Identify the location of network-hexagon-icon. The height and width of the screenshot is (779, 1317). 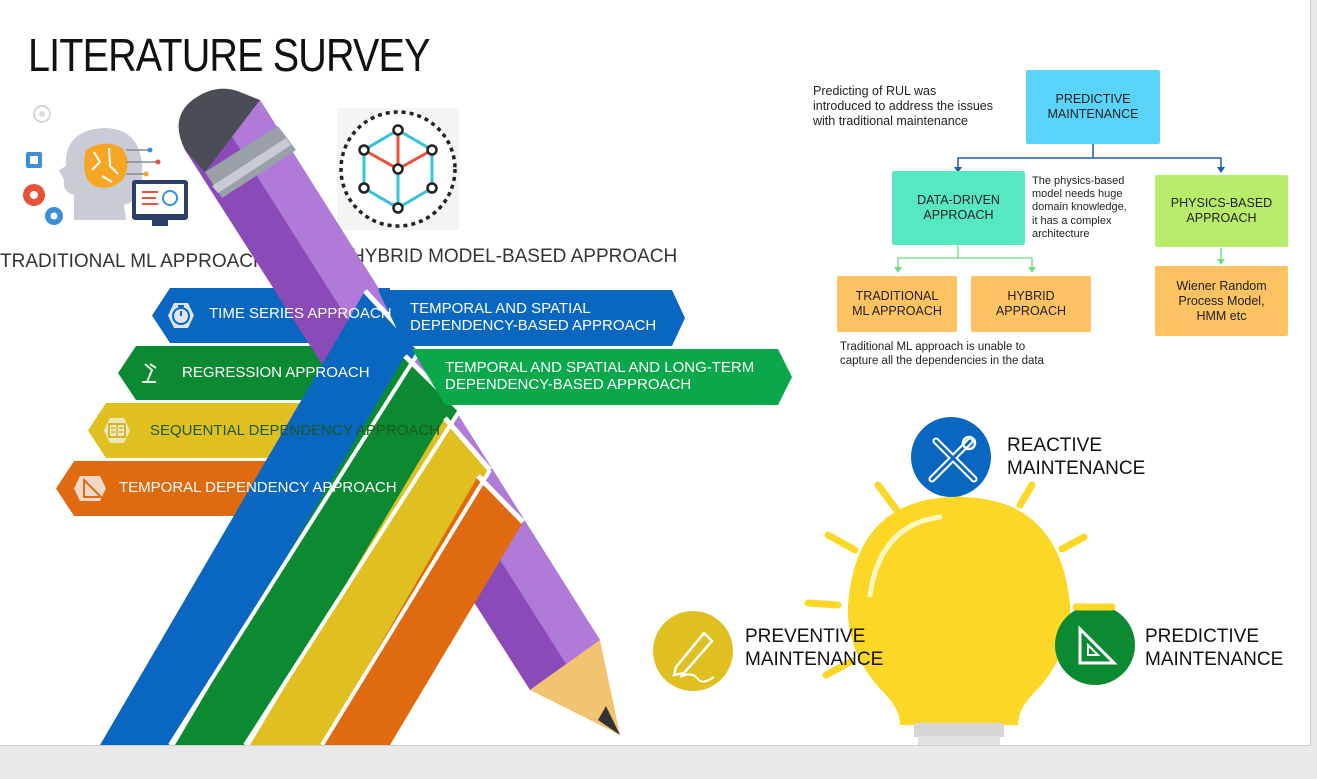
(398, 169).